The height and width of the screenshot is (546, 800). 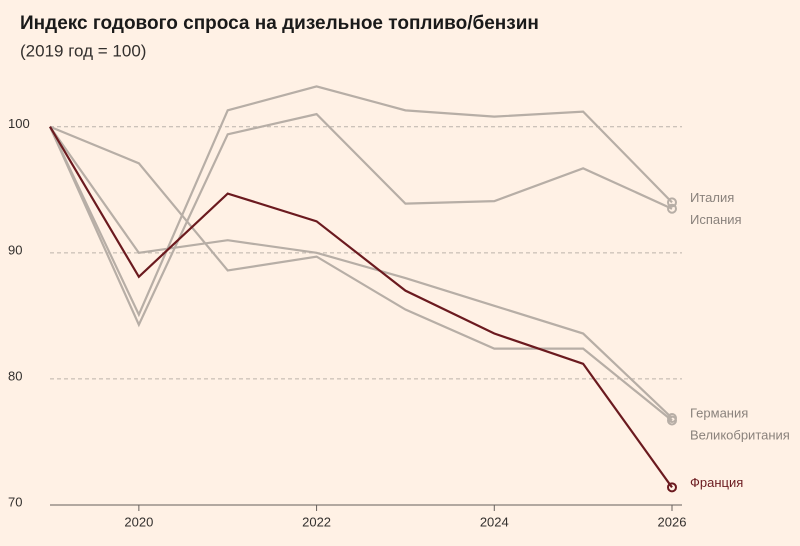 What do you see at coordinates (83, 50) in the screenshot?
I see `chart-subtitle: (2019 год = 100)` at bounding box center [83, 50].